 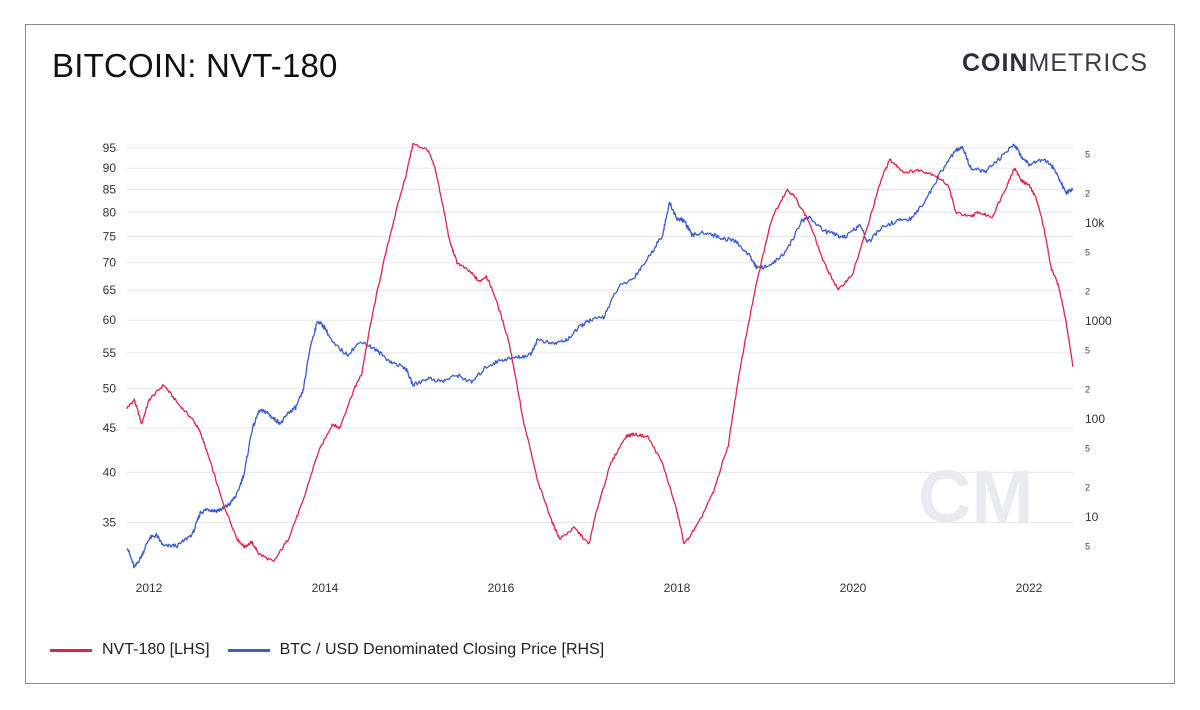 What do you see at coordinates (1092, 517) in the screenshot?
I see `right-tick-label: 10` at bounding box center [1092, 517].